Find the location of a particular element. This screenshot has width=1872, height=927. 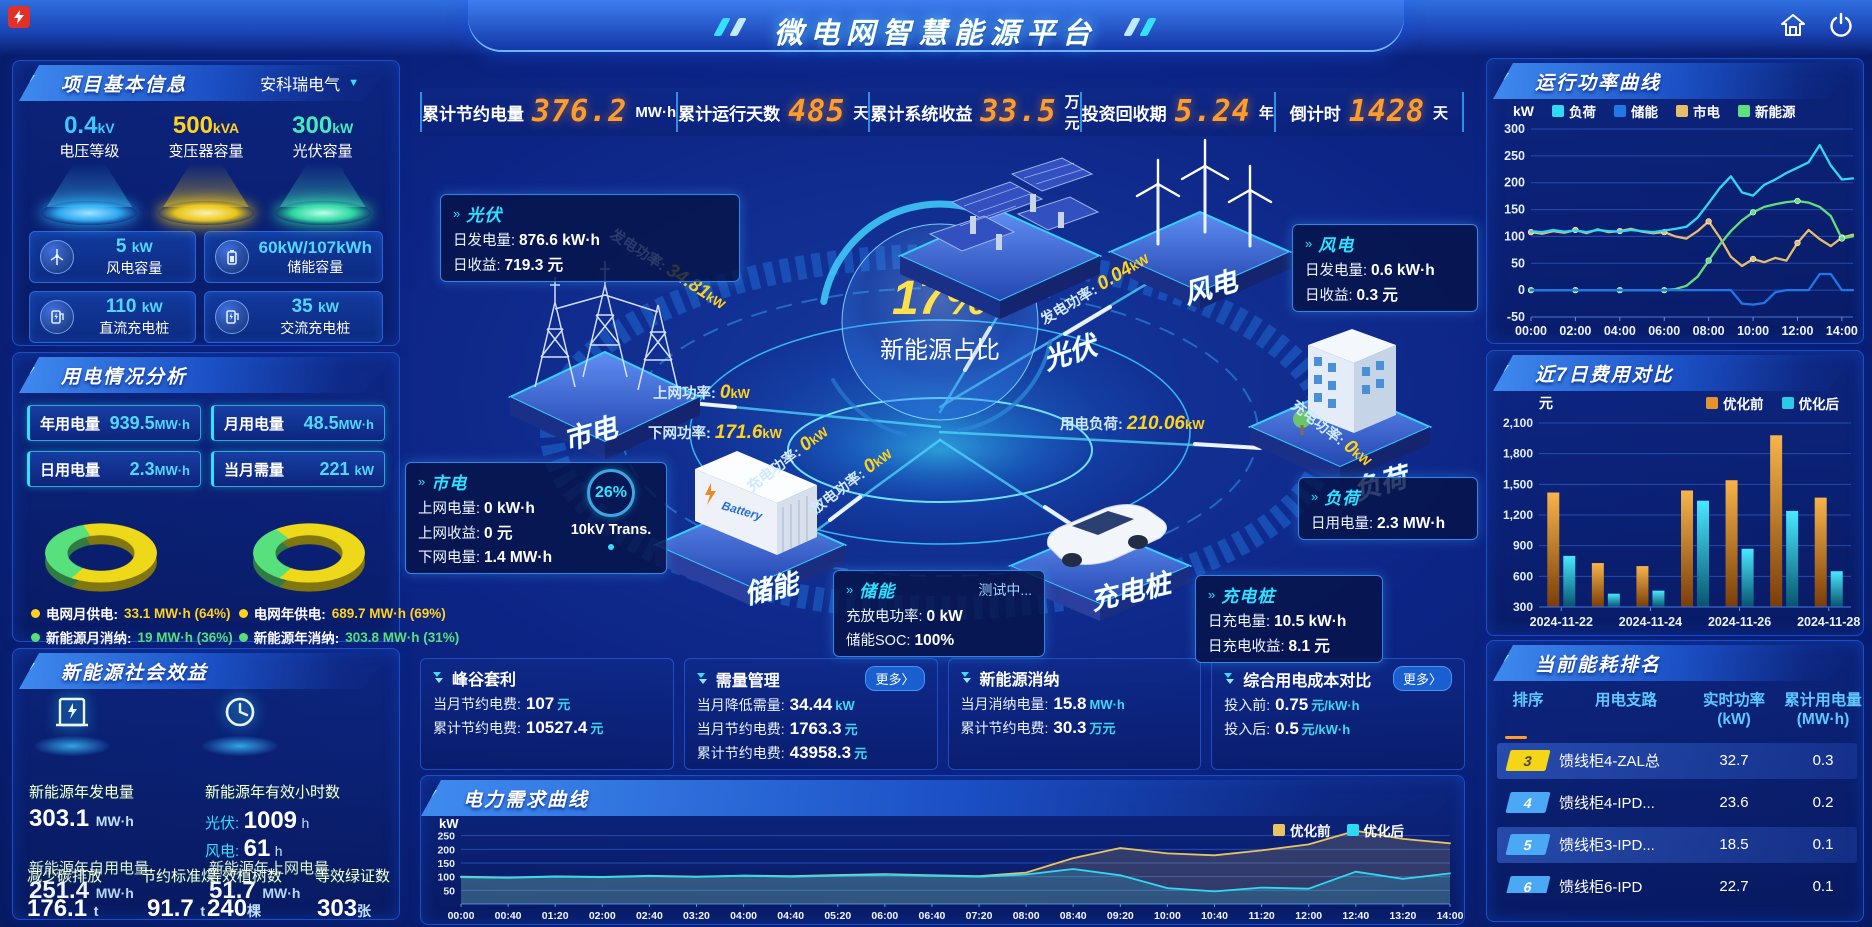

svg-text: 2024-11-24 is located at coordinates (1650, 622).